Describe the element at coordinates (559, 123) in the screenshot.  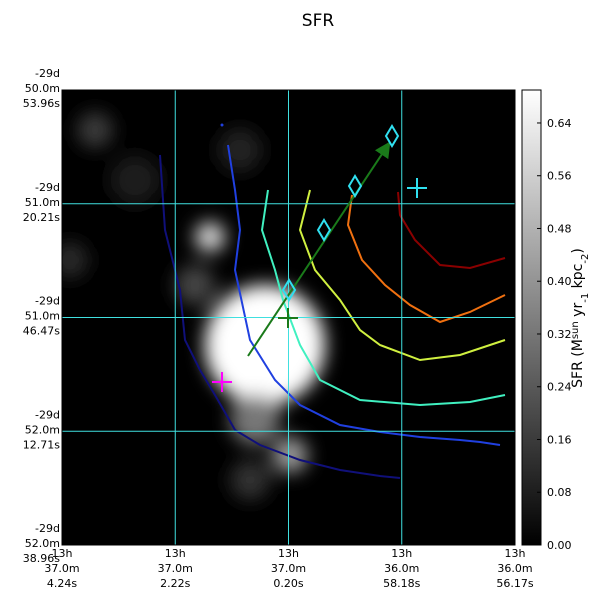
I see `colorbar-tick-label: 0.64` at that location.